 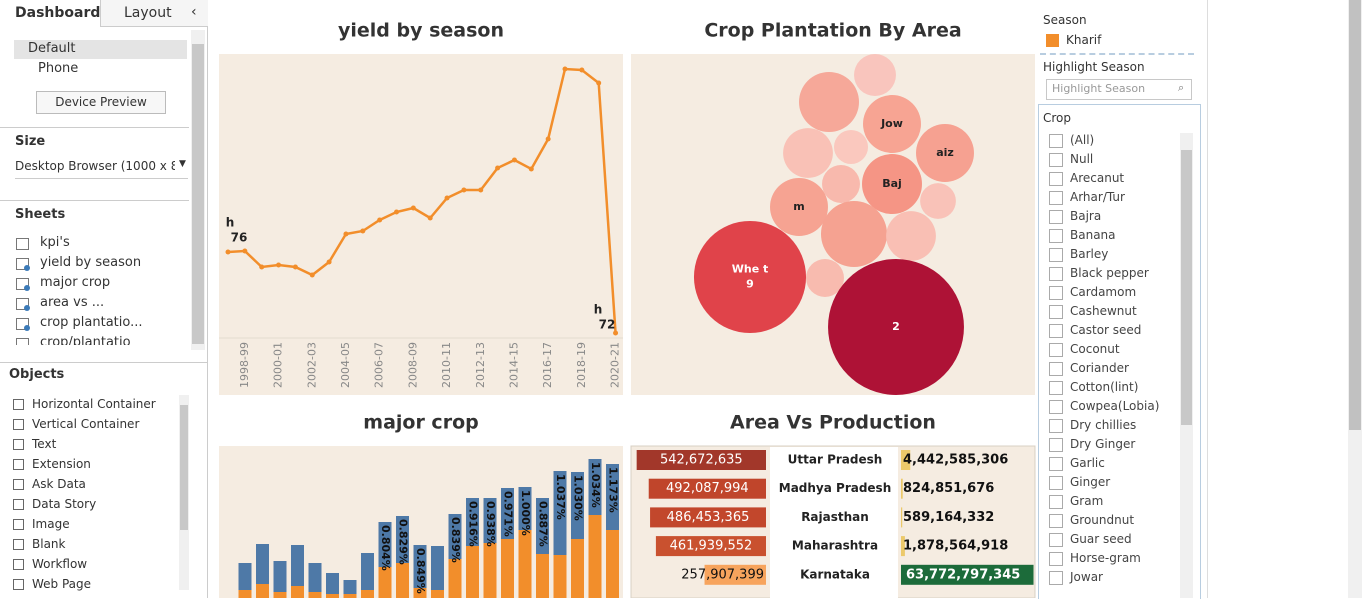 What do you see at coordinates (1104, 387) in the screenshot?
I see `checkbox-label: Cotton(lint)` at bounding box center [1104, 387].